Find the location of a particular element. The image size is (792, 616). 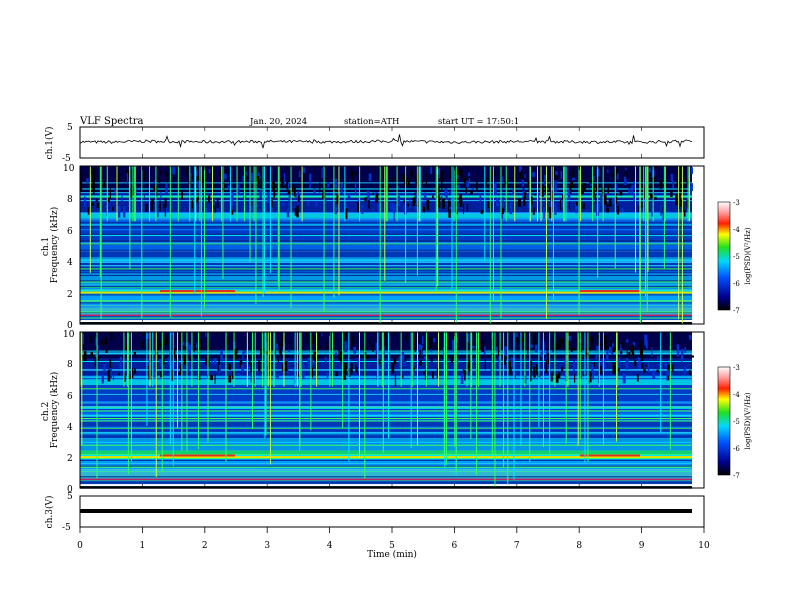

ch2-colorbar: -3 -4 -5 -6 -7 log(PSD)(V²/Hz) is located at coordinates (734, 422).